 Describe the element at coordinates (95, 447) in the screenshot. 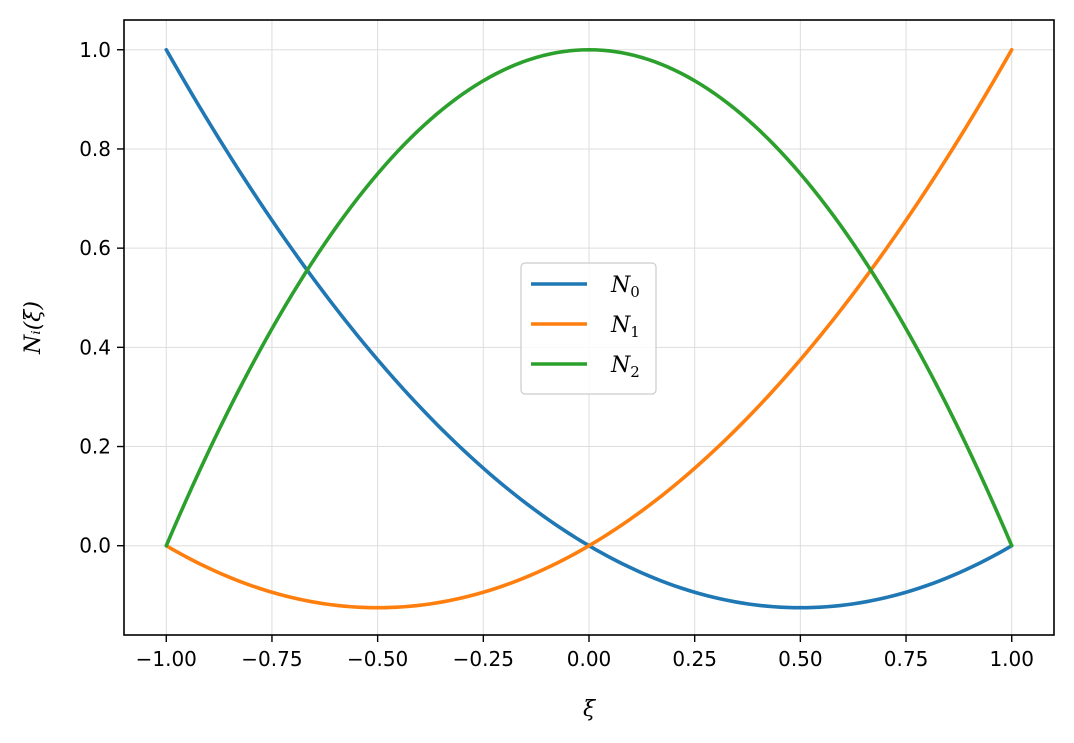

I see `y-tick-label: 0.2` at that location.